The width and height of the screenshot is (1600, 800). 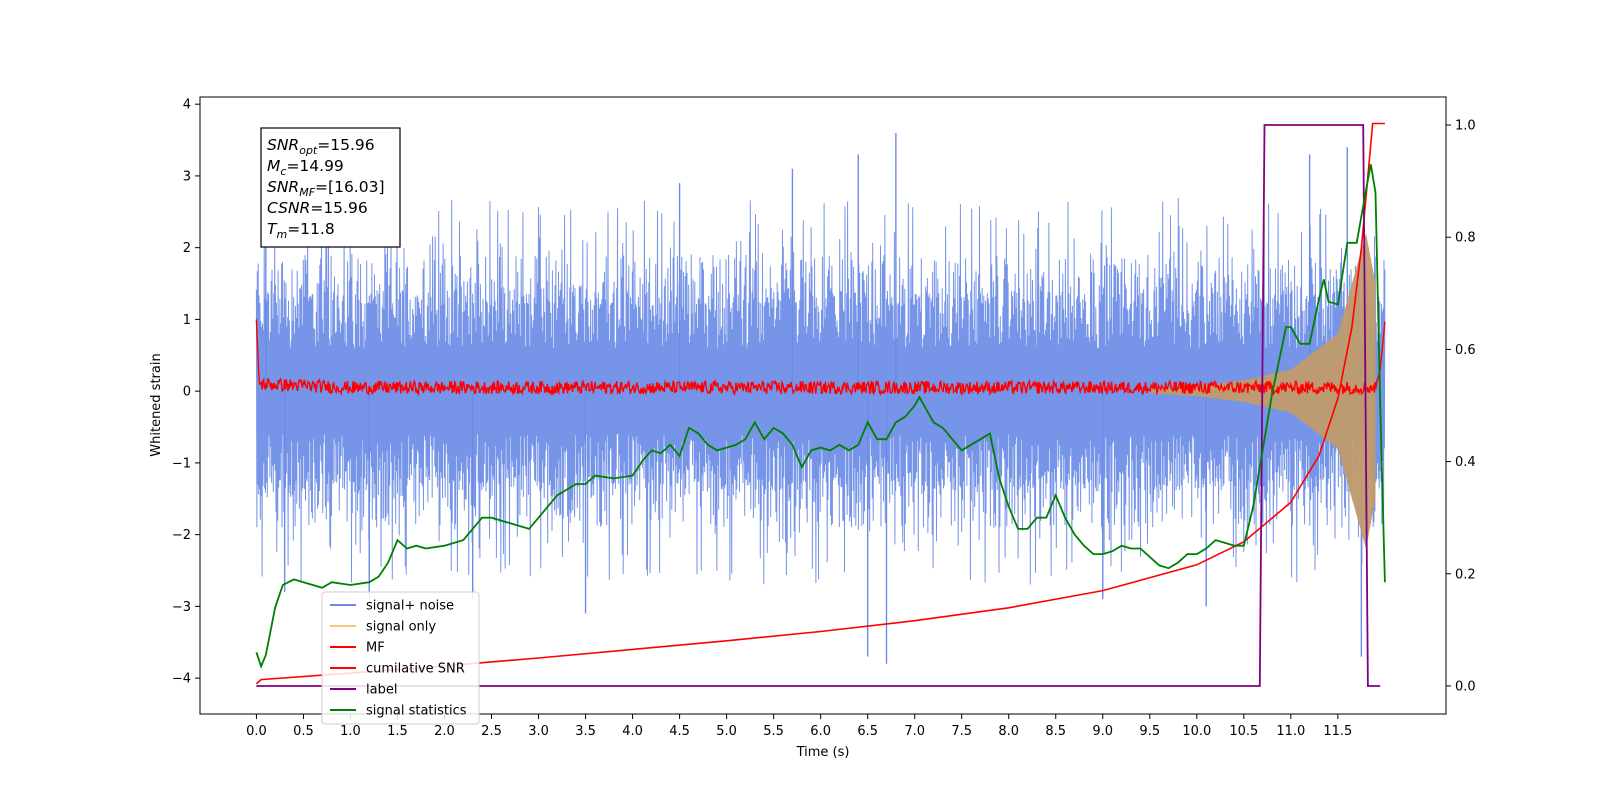 What do you see at coordinates (1465, 126) in the screenshot?
I see `y-right-tick-label: 1.0` at bounding box center [1465, 126].